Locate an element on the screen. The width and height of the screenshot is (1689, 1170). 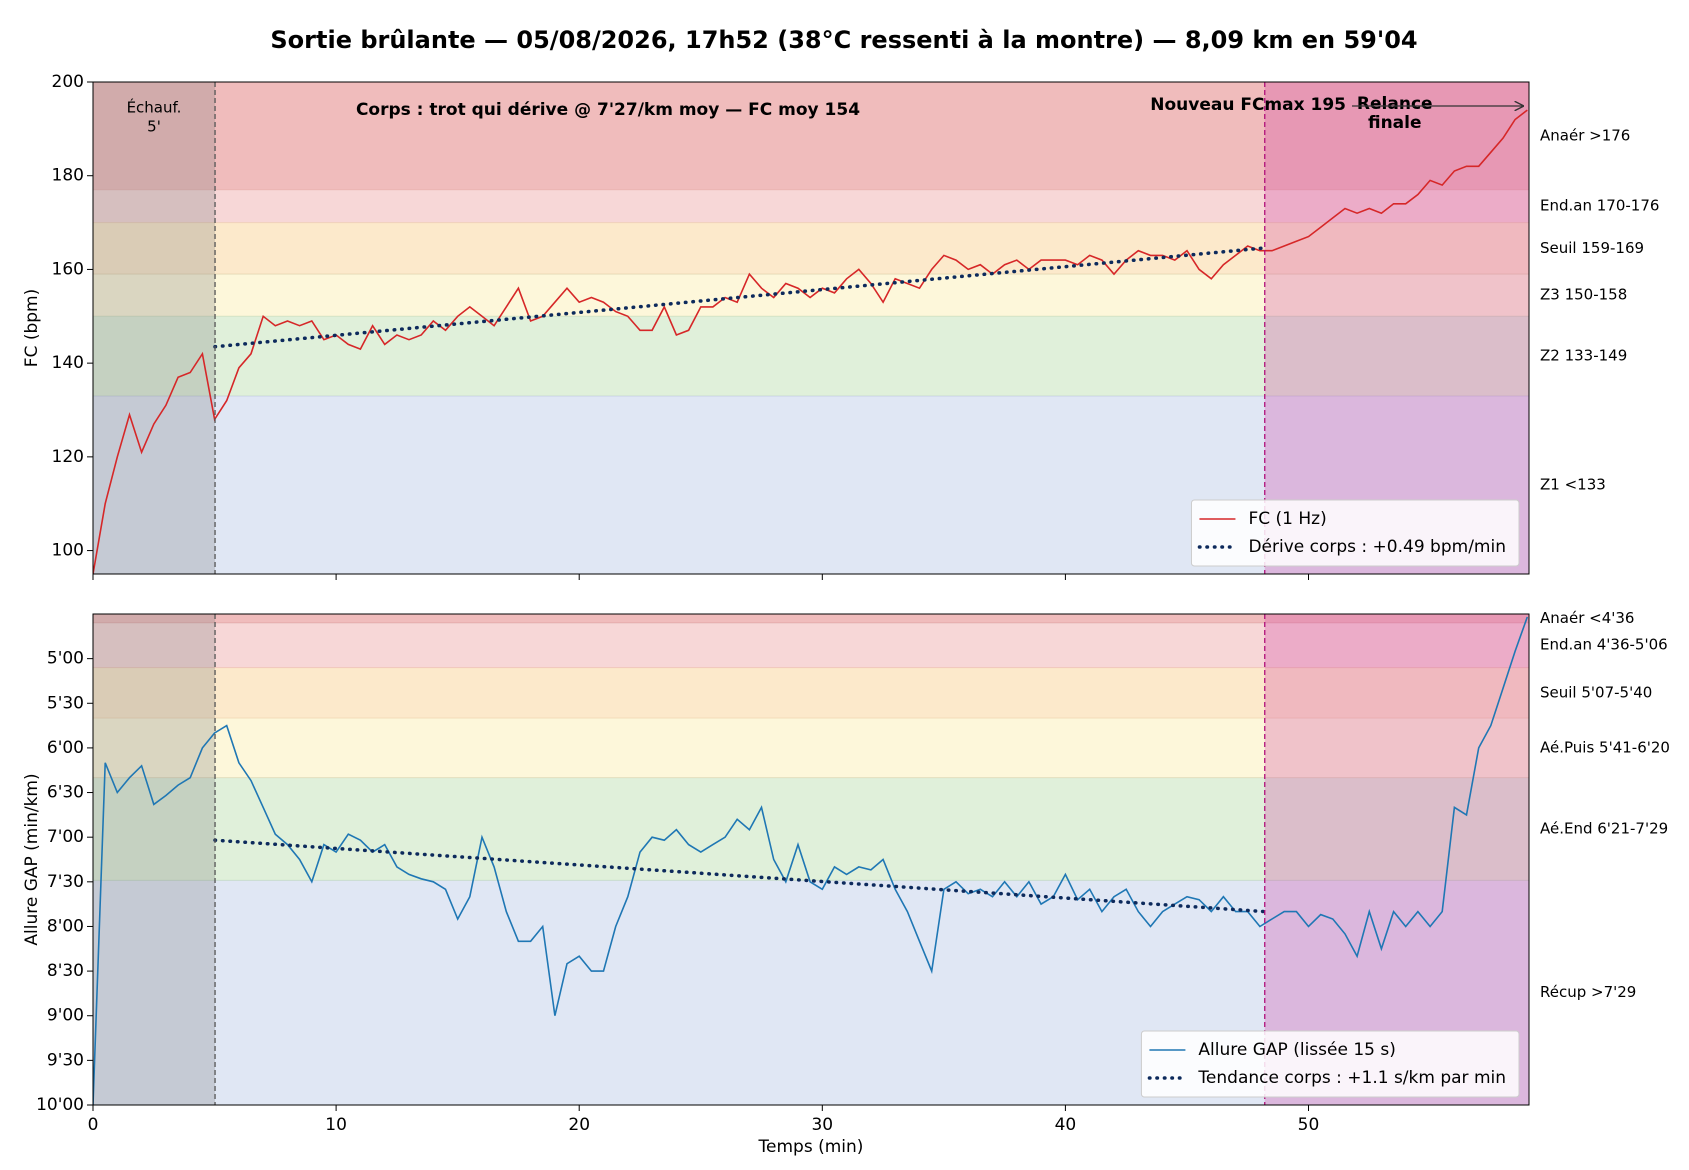
zone-label: Aé.Puis 5'41-6'20 is located at coordinates (1605, 747).